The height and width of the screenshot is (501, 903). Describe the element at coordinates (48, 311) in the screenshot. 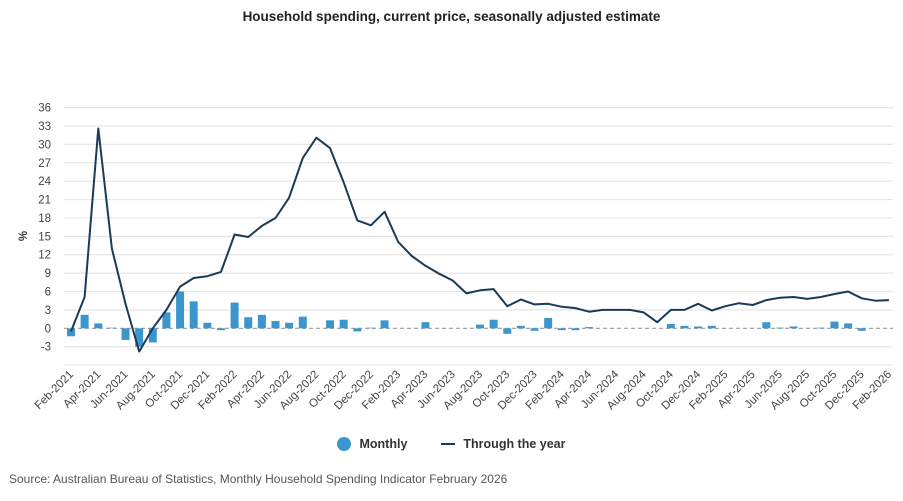

I see `y-tick-label: 3` at that location.